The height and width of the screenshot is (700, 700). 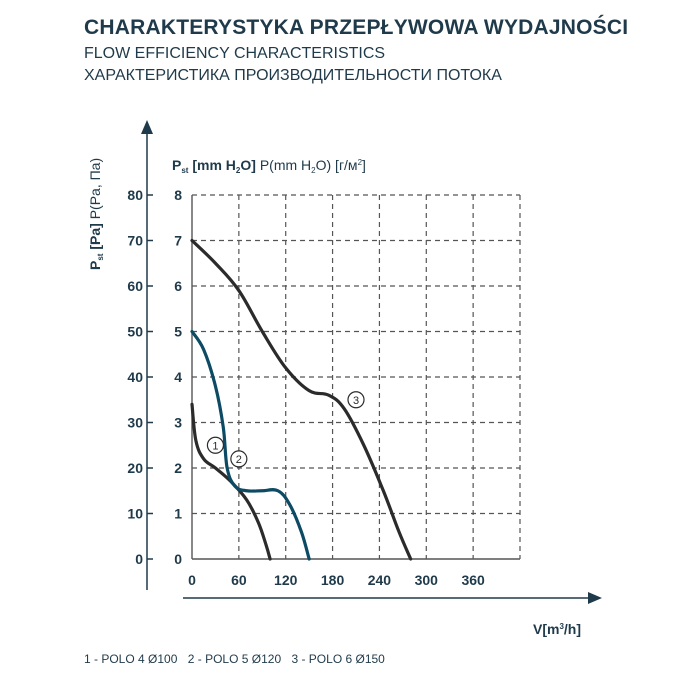 I want to click on y-axis-right-label: Pst [mm H2O] P(mm H2O) [г/м2], so click(x=269, y=166).